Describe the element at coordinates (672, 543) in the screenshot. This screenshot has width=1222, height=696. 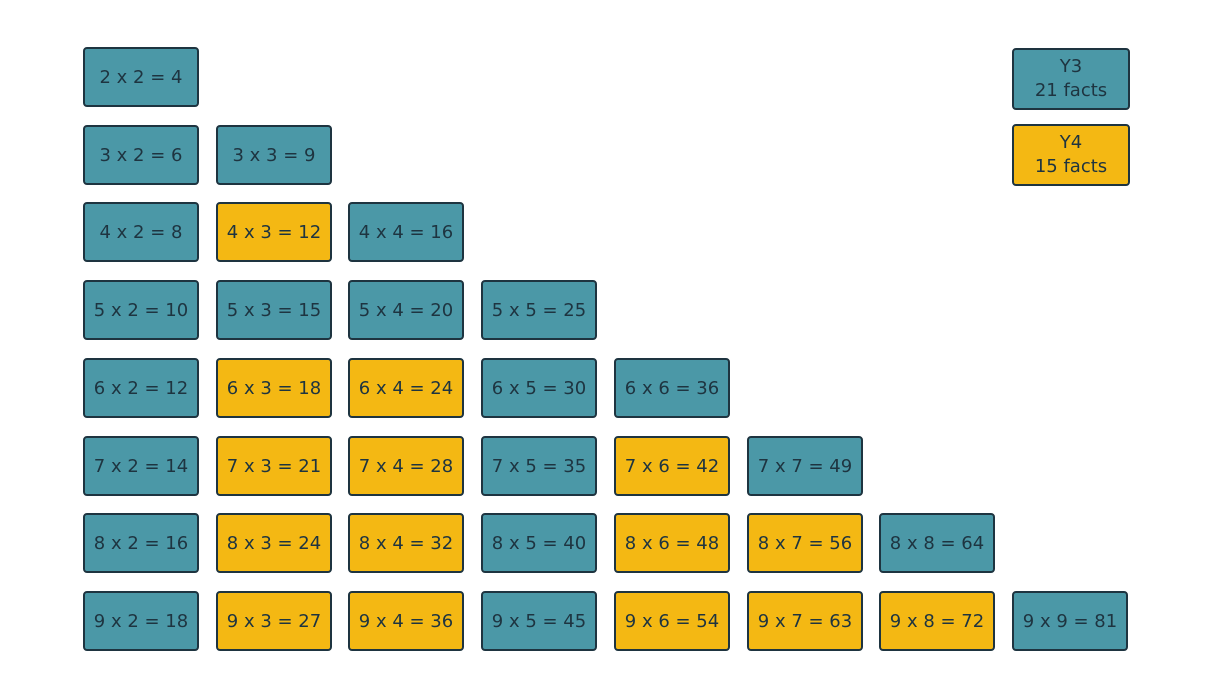
I see `fact-tile: 8 x 6 = 48` at that location.